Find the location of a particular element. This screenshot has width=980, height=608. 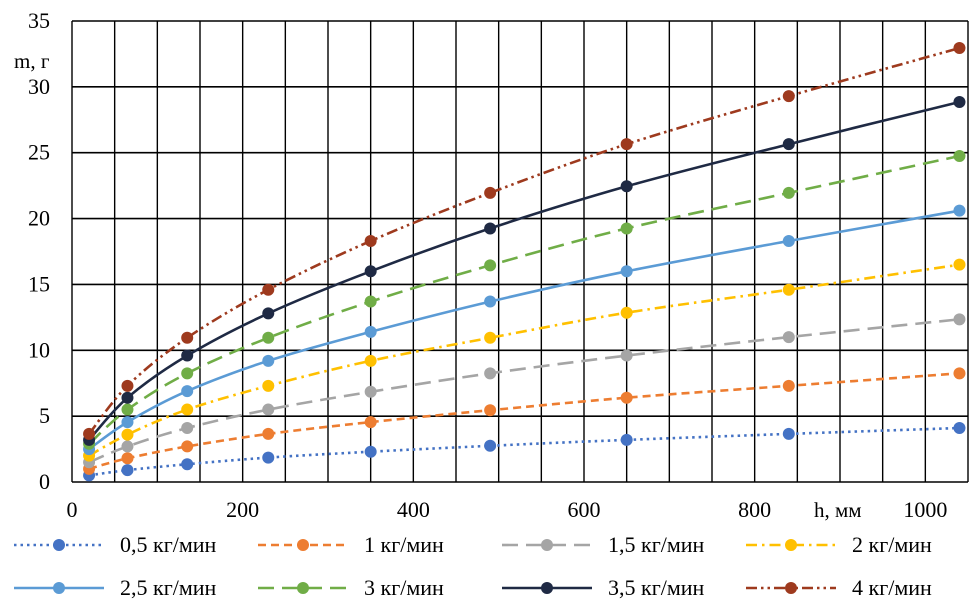

legend-item: 4 кг/мин is located at coordinates (839, 587).